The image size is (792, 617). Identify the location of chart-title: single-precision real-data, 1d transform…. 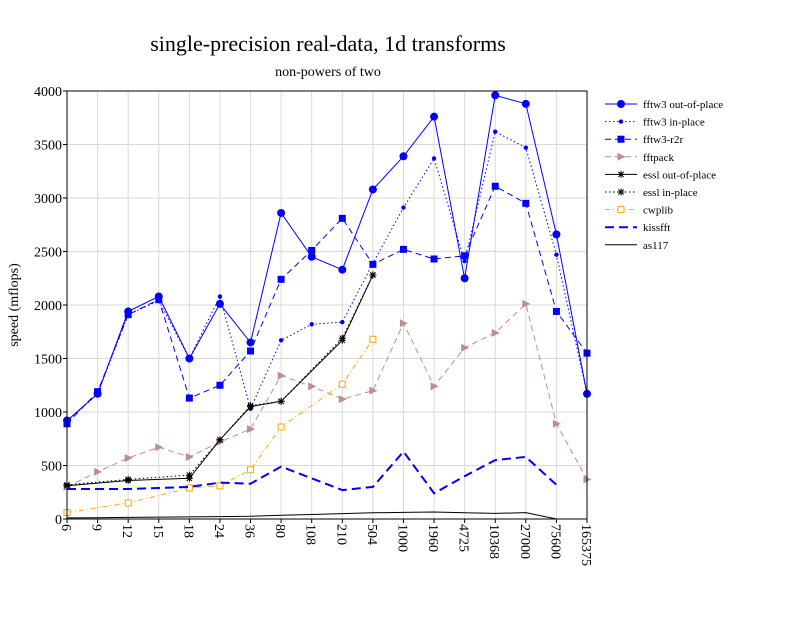
(328, 43).